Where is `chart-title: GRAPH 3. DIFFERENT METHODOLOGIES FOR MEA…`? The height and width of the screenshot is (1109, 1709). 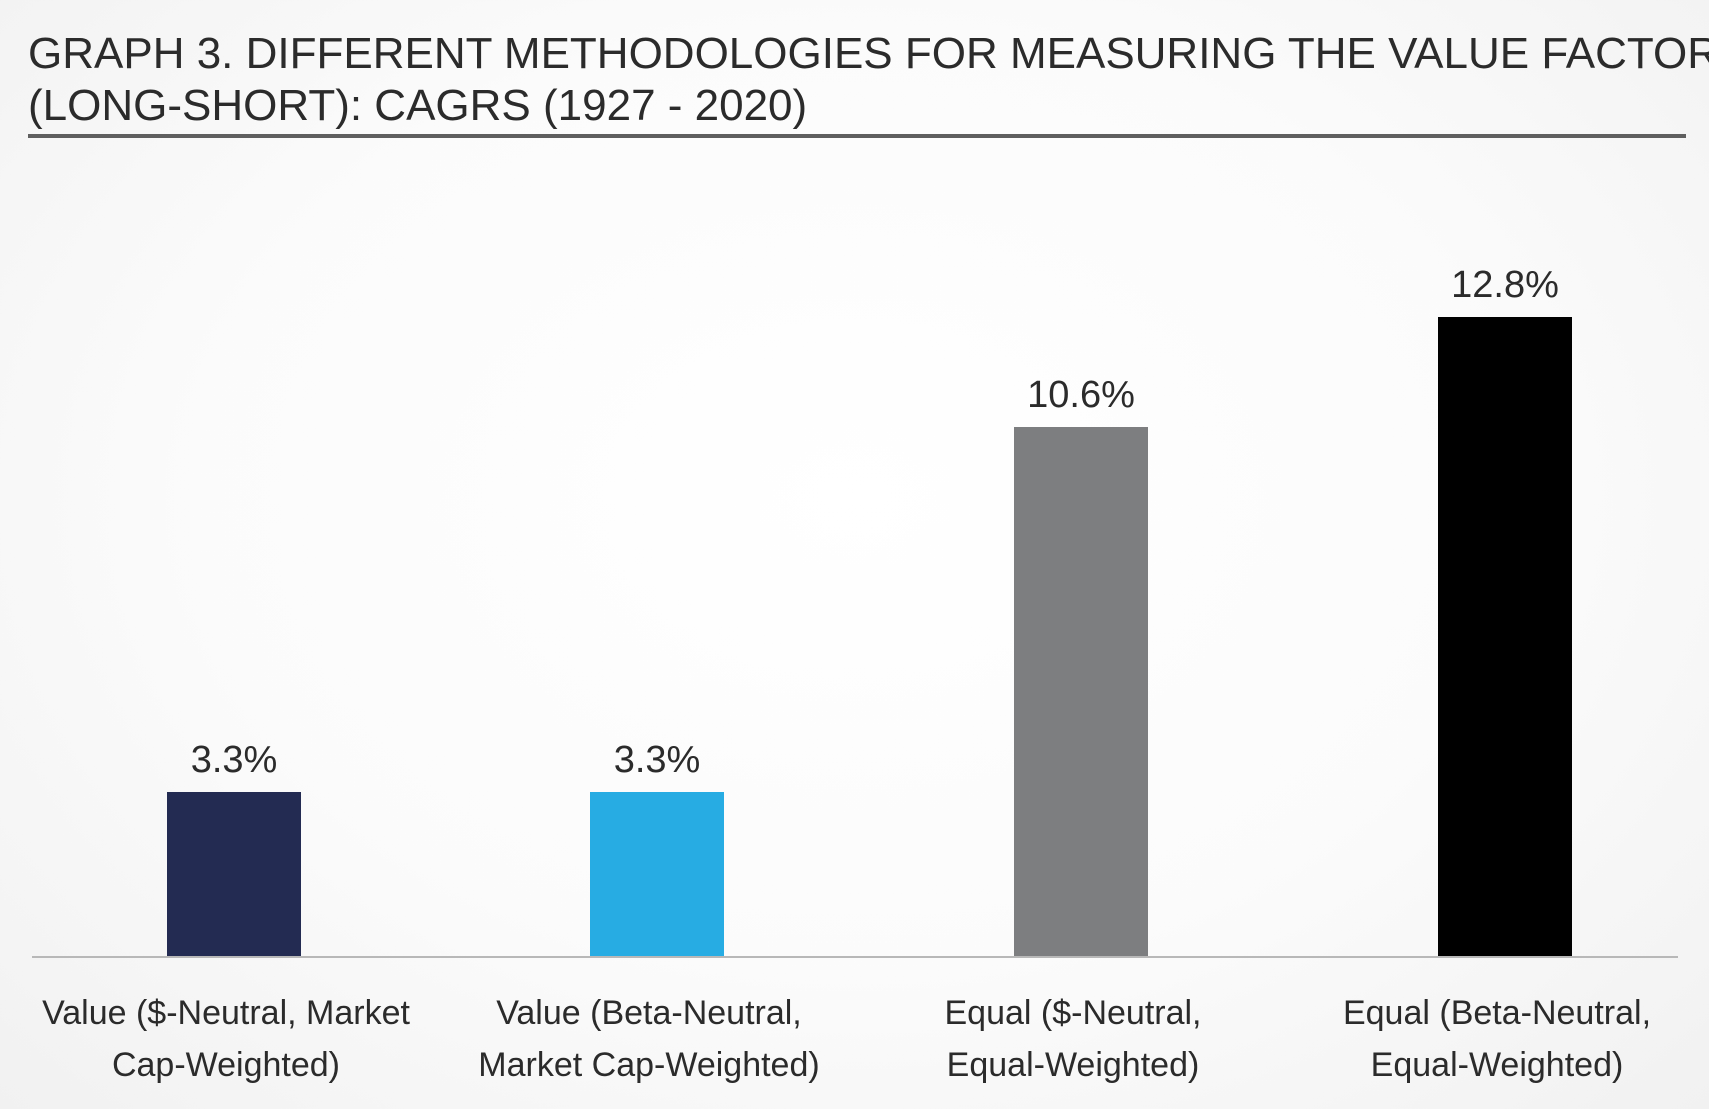
chart-title: GRAPH 3. DIFFERENT METHODOLOGIES FOR MEA… is located at coordinates (868, 80).